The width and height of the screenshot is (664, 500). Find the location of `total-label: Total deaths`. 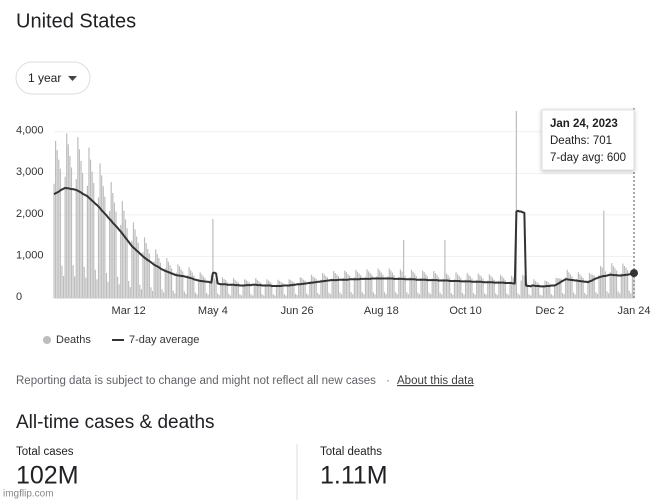

total-label: Total deaths is located at coordinates (351, 452).